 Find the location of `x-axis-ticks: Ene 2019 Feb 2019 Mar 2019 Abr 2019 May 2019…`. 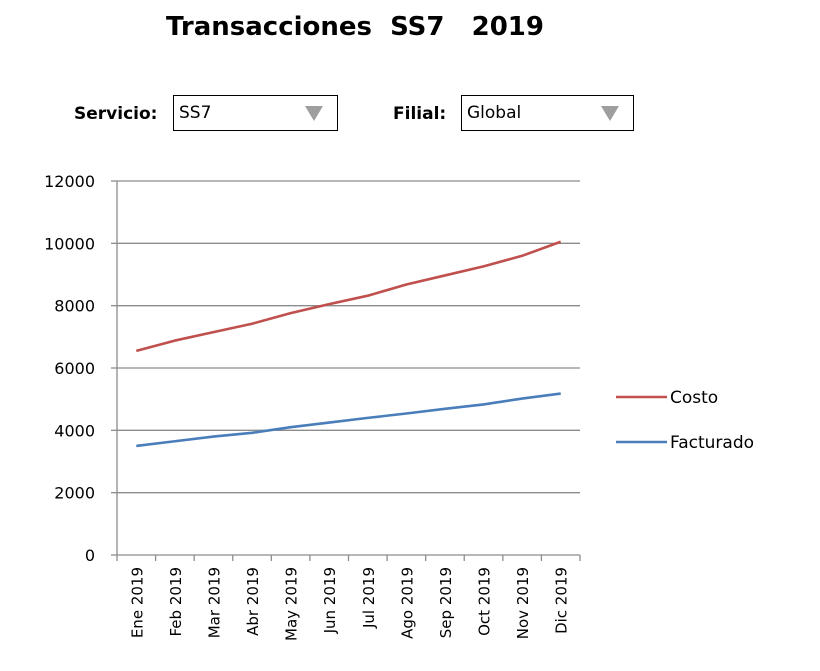

x-axis-ticks: Ene 2019 Feb 2019 Mar 2019 Abr 2019 May 2019… is located at coordinates (348, 598).